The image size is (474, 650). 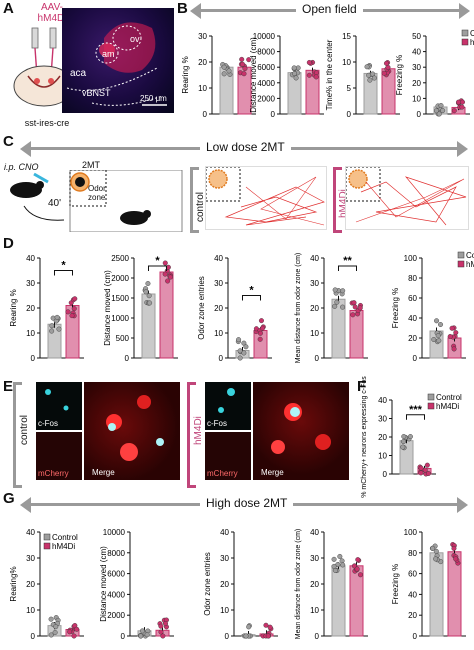 What do you see at coordinates (436, 594) in the screenshot?
I see `bar-control` at bounding box center [436, 594].